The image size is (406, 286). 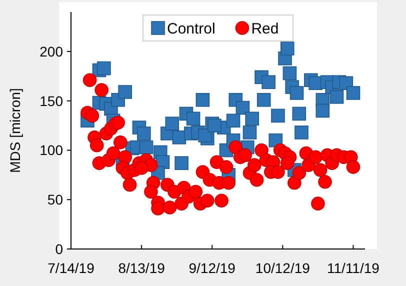 What do you see at coordinates (71, 268) in the screenshot?
I see `x-tick-label: 7/14/19` at bounding box center [71, 268].